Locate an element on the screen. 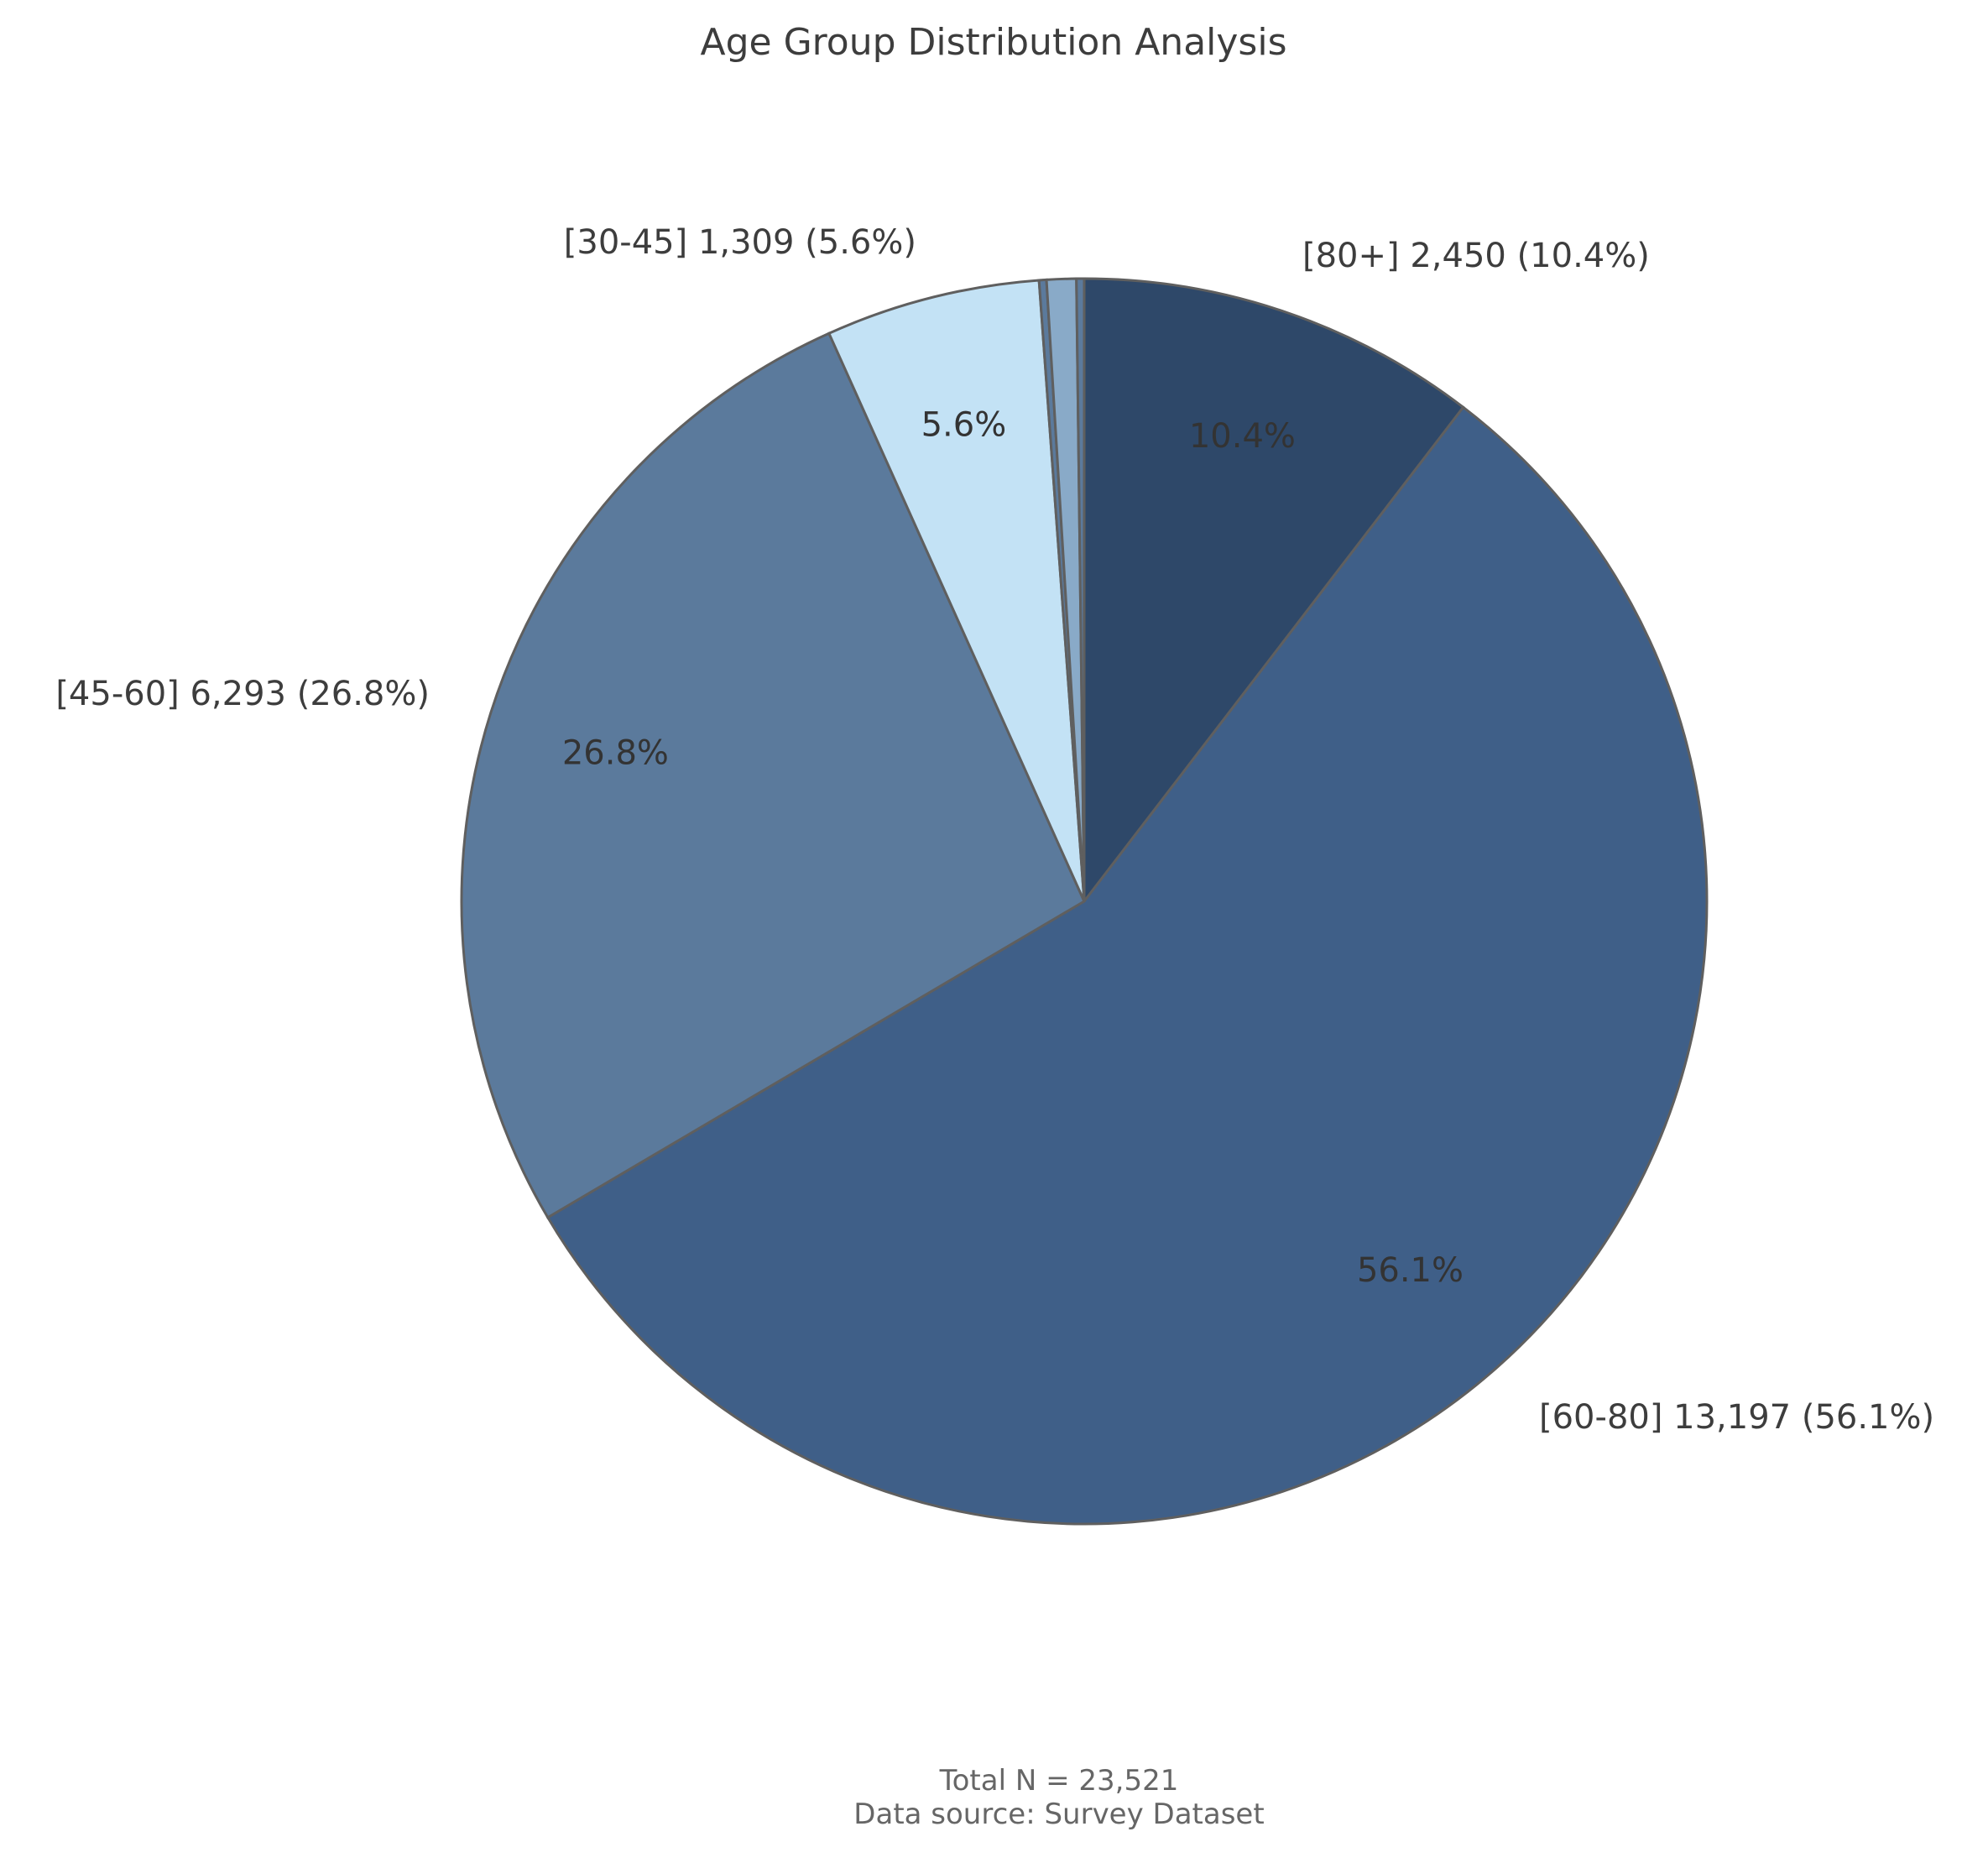 The width and height of the screenshot is (1988, 1863). percent-label: 5.6% is located at coordinates (964, 425).